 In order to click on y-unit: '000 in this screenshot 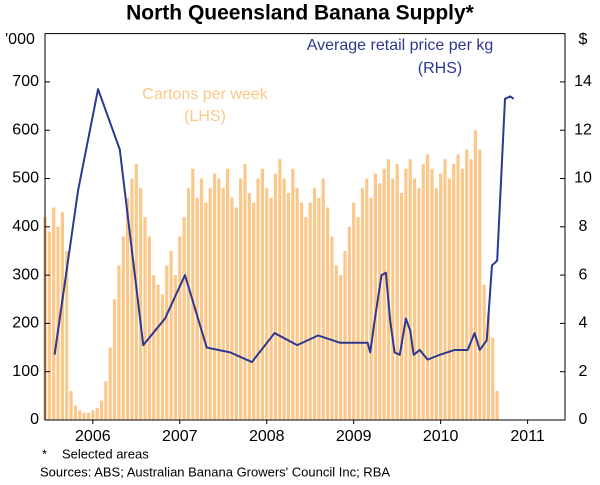, I will do `click(20, 39)`.